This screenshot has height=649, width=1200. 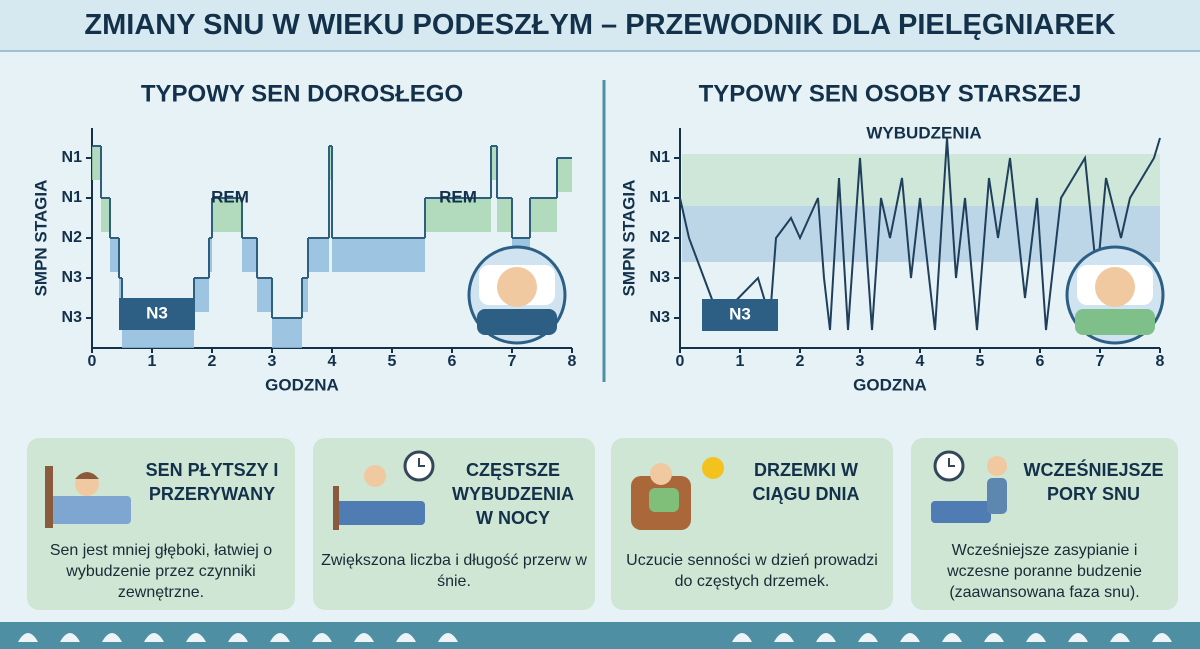 What do you see at coordinates (513, 494) in the screenshot?
I see `card-title: CZĘSTSZE WYBUDZENIA W NOCY` at bounding box center [513, 494].